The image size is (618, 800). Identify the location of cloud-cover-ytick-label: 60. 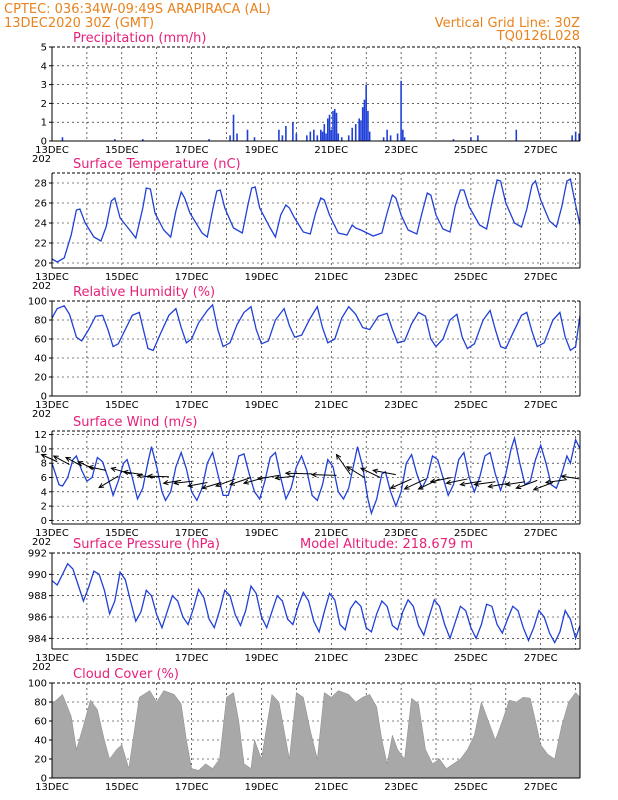
(40, 722).